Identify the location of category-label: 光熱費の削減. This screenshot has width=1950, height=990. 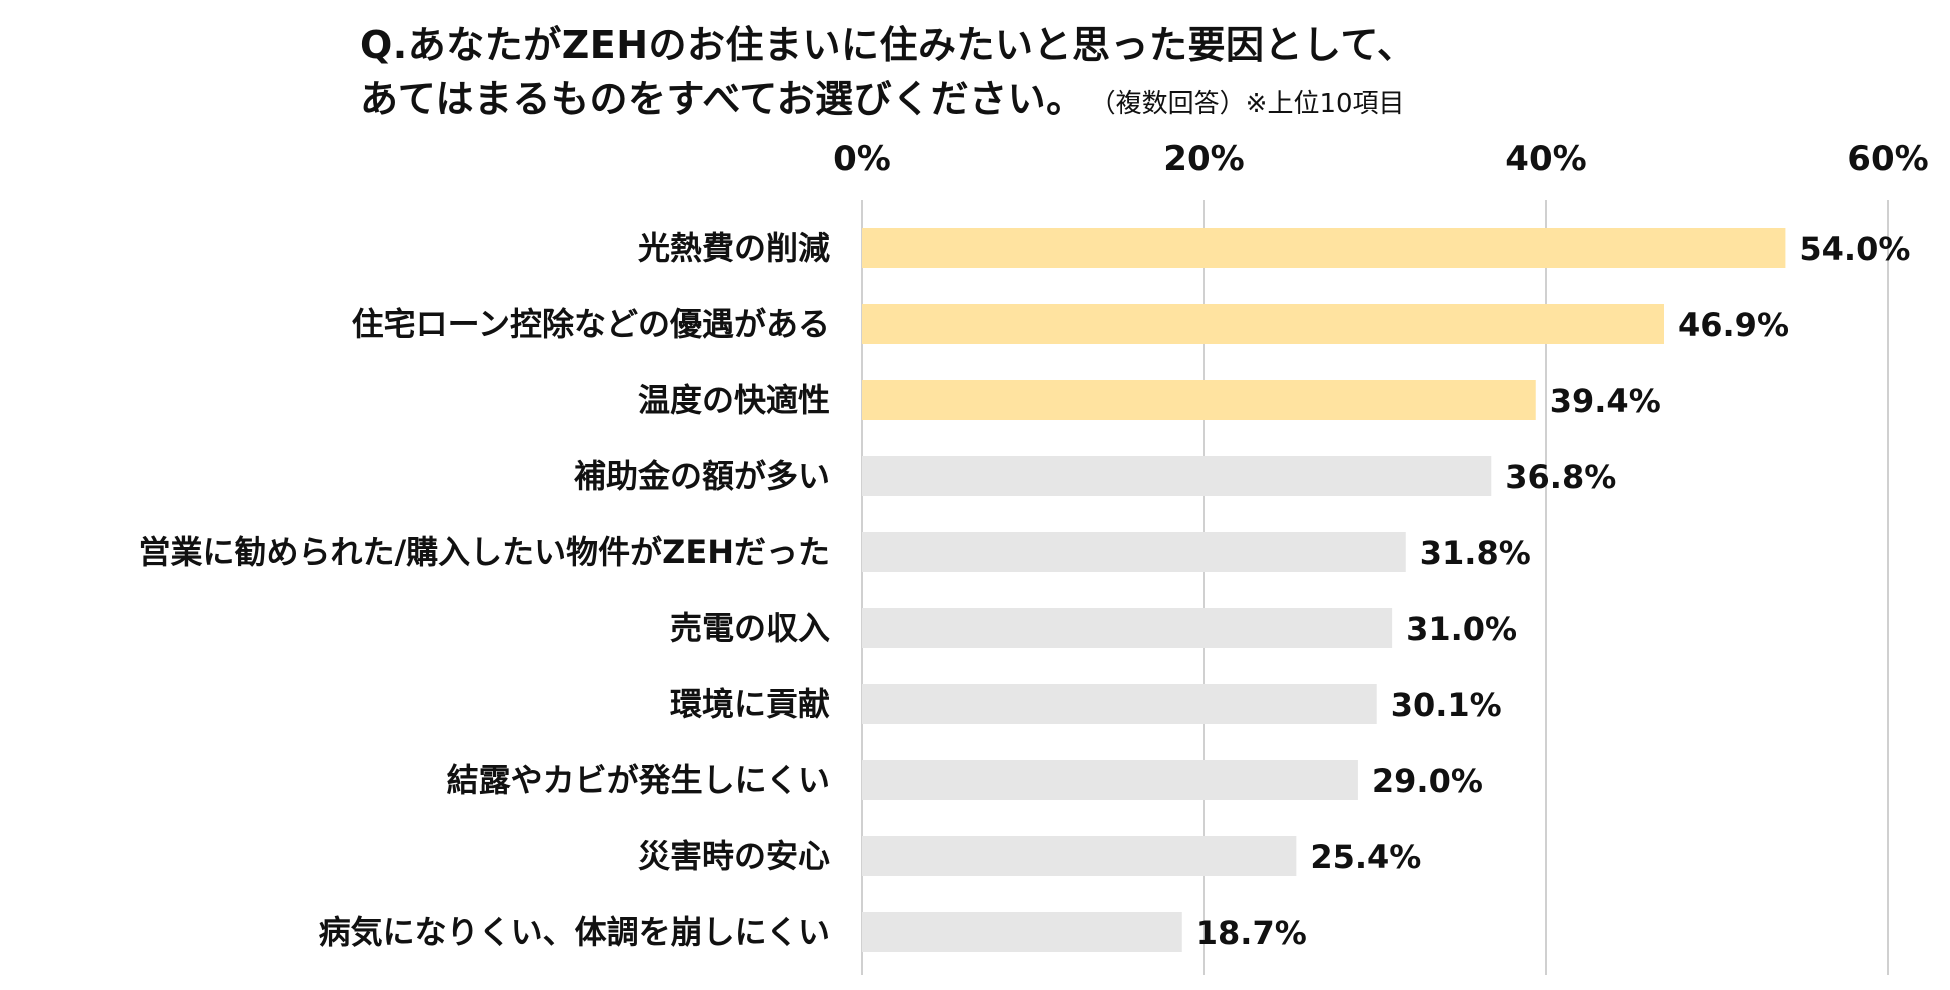
(734, 248).